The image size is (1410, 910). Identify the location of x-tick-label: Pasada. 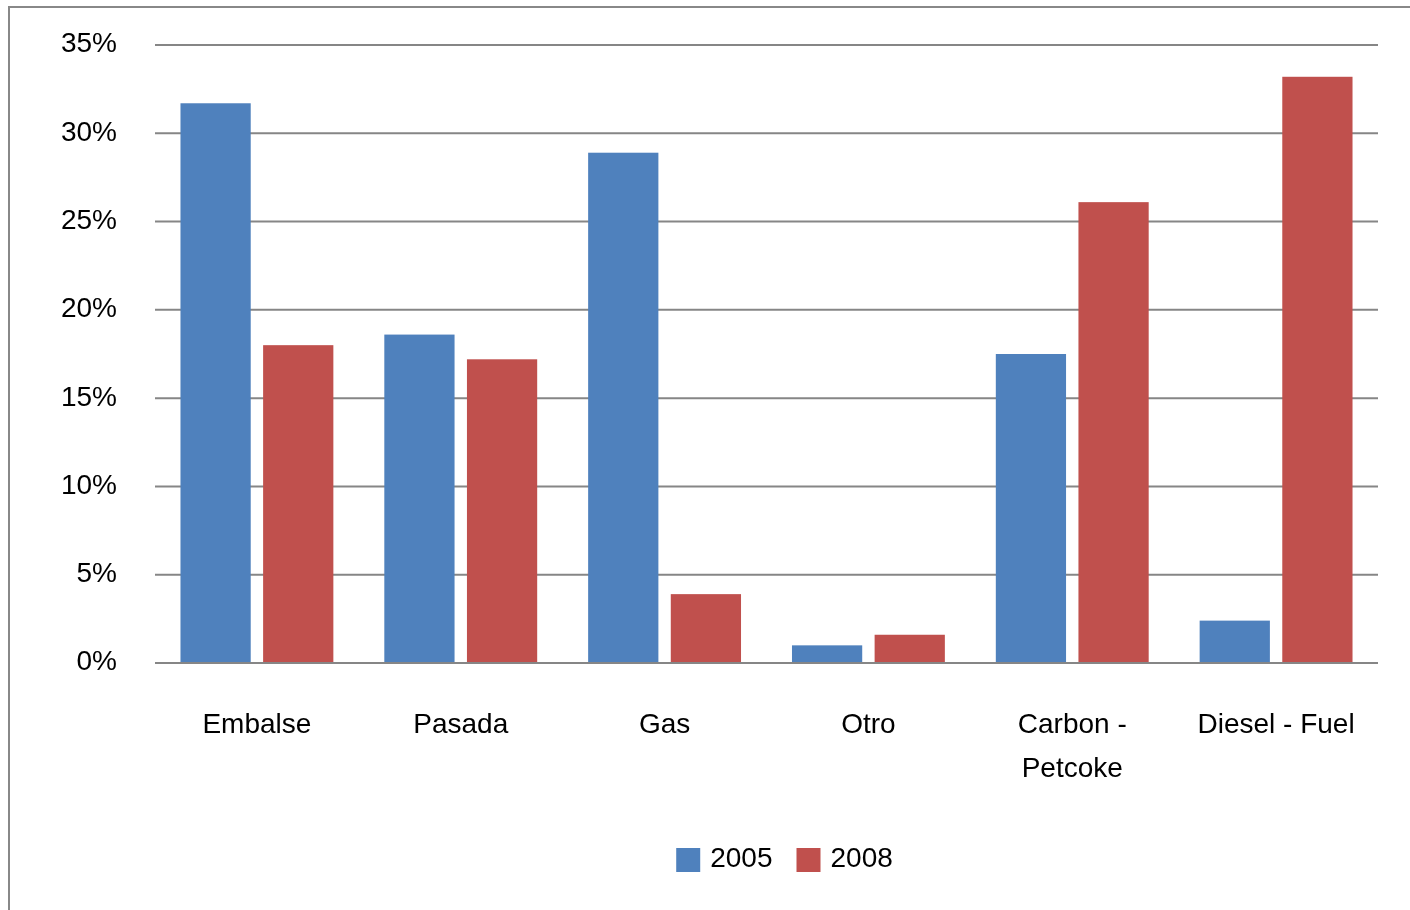
(461, 723).